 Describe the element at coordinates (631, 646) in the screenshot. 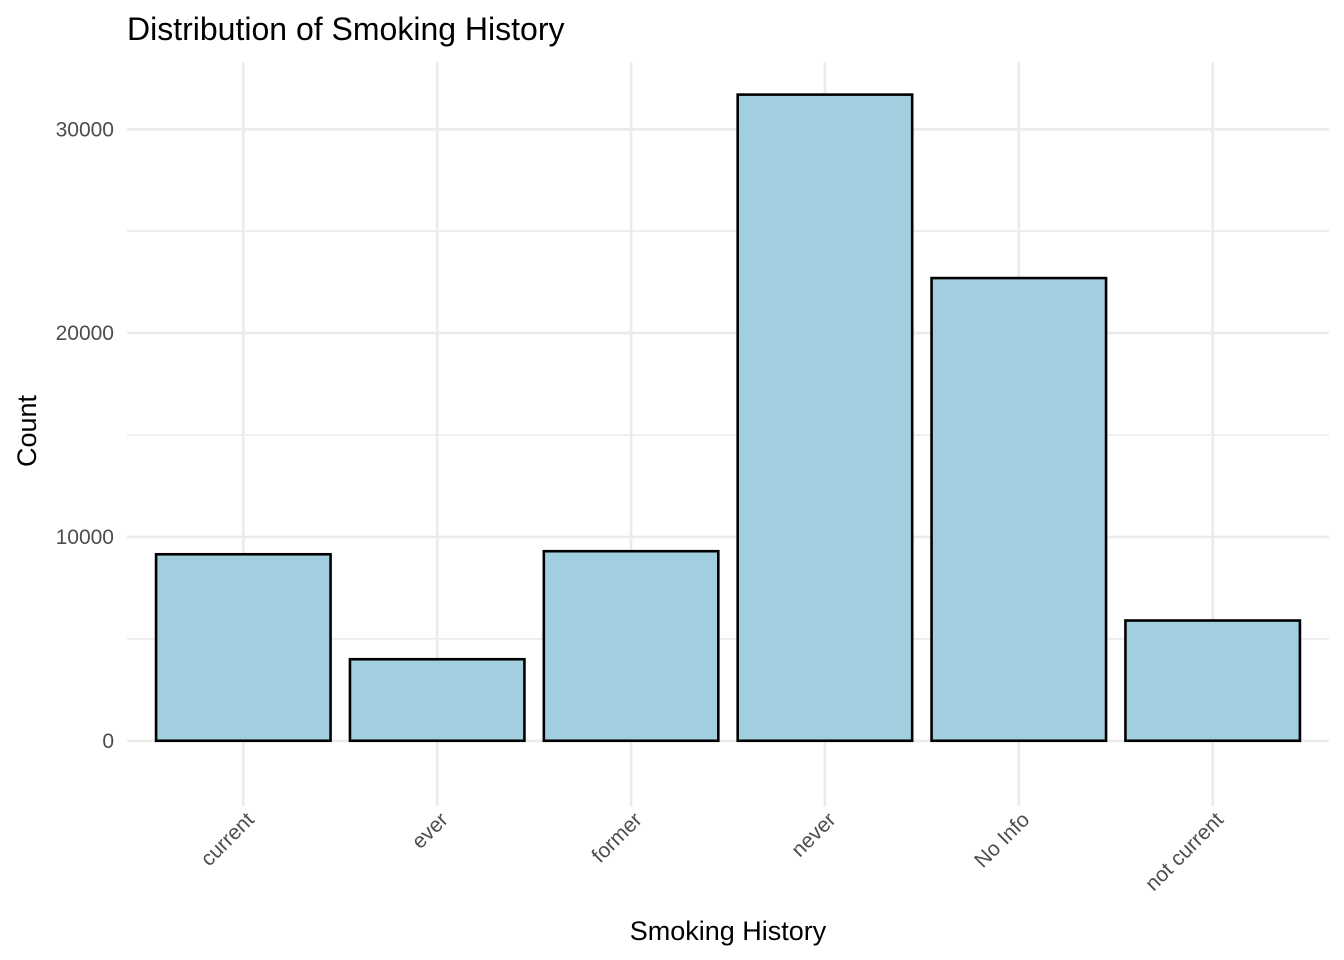

I see `bar-former` at that location.